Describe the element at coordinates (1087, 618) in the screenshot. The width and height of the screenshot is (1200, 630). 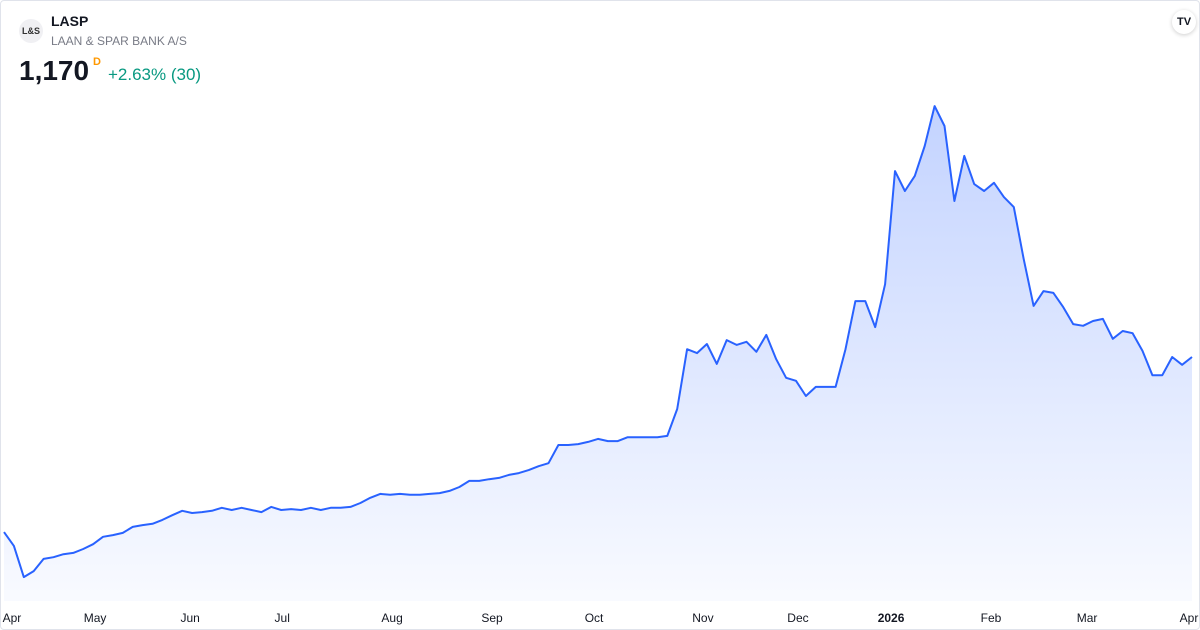
I see `x-tick-label: Mar` at that location.